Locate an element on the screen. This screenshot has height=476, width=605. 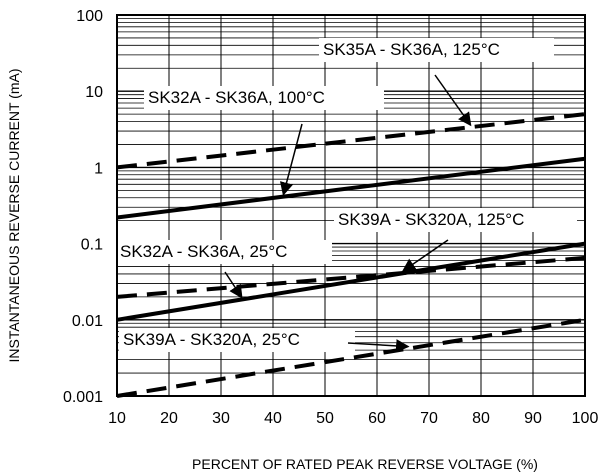
y-tick-label: 0.01 is located at coordinates (87, 321).